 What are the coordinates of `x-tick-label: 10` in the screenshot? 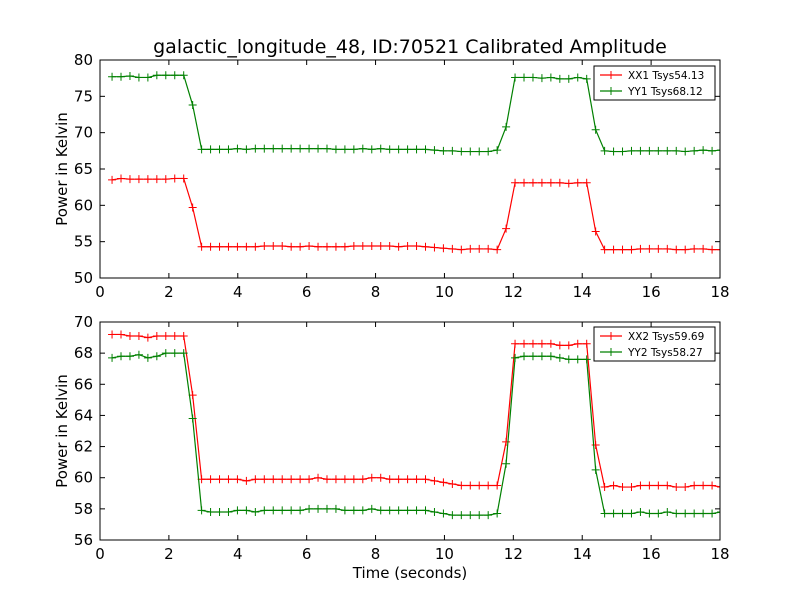 It's located at (444, 292).